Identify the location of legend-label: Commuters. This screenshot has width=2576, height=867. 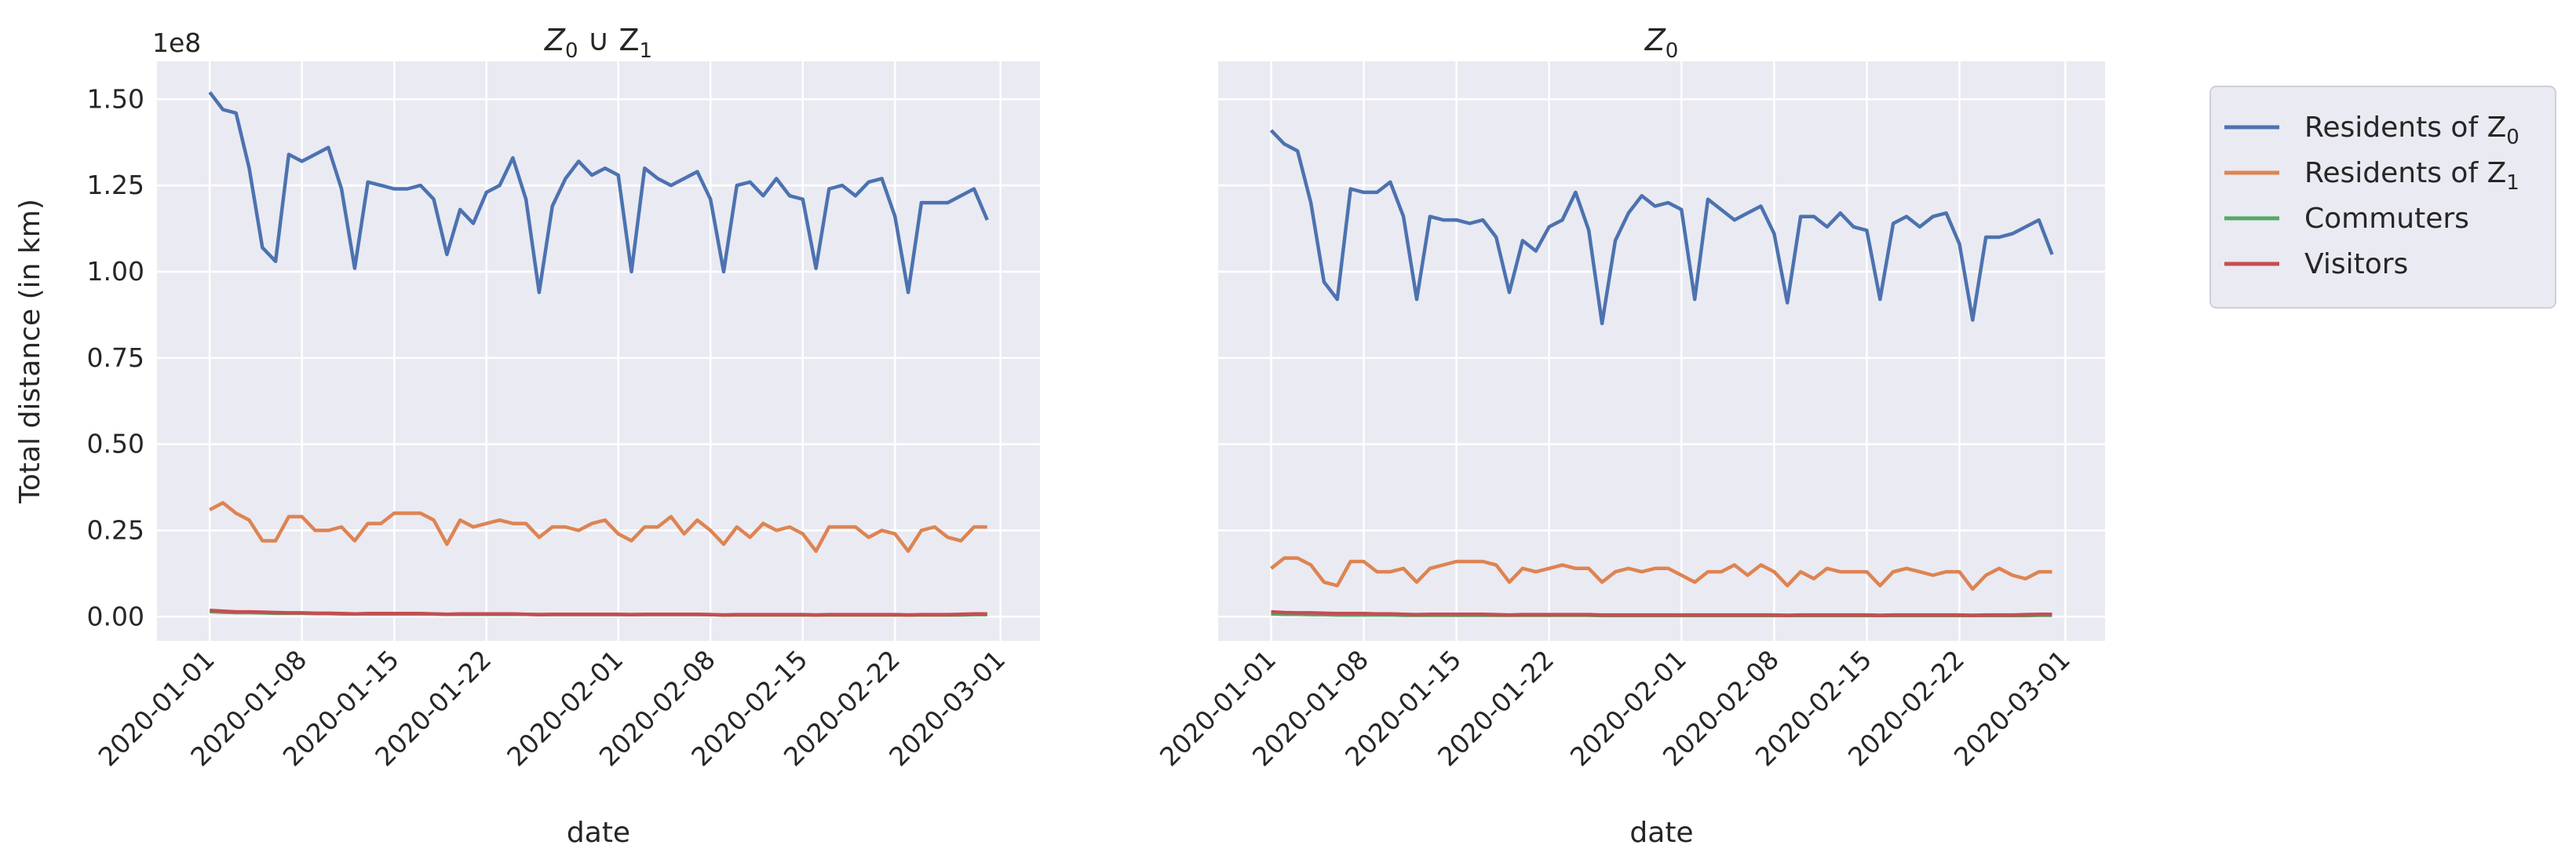
(2386, 219).